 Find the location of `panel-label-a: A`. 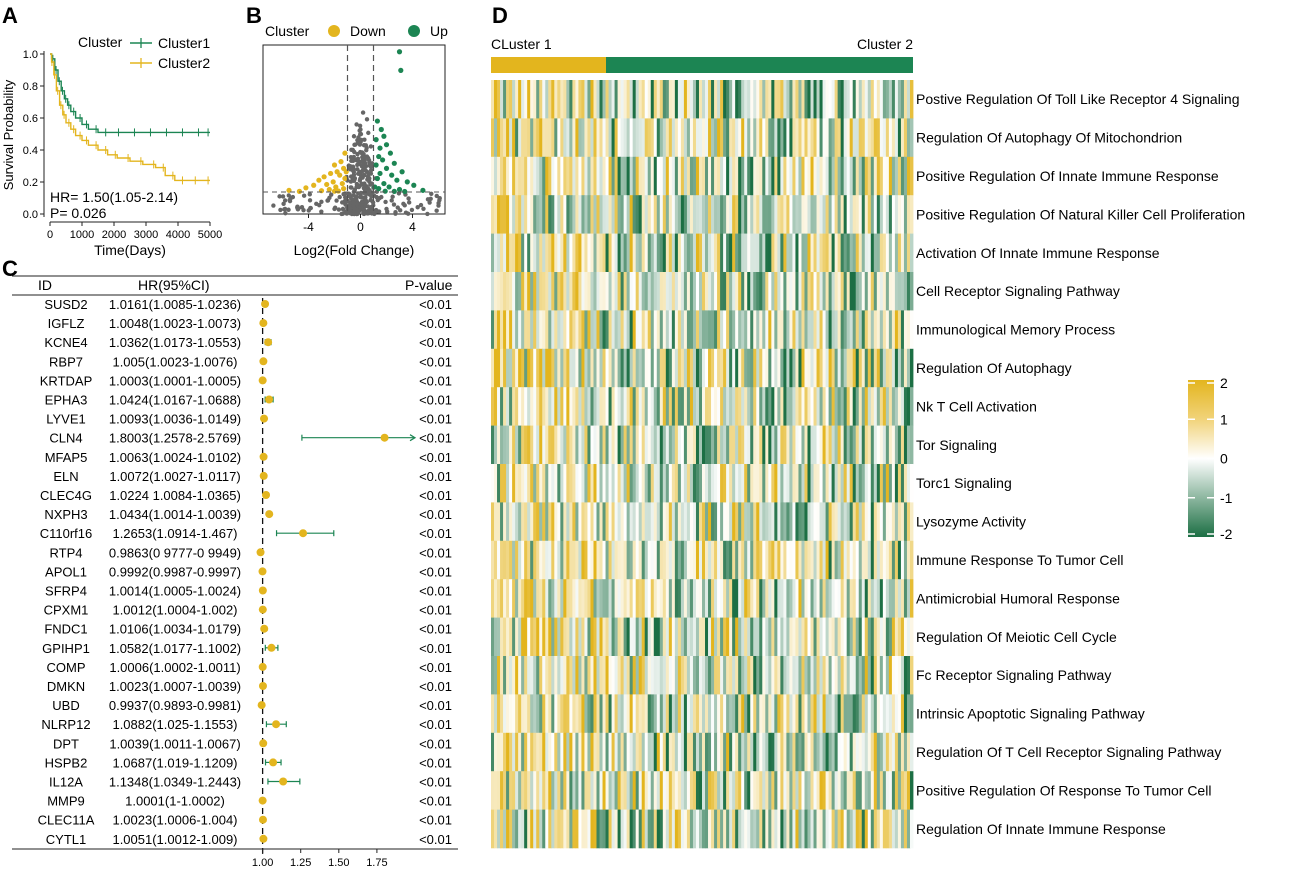

panel-label-a: A is located at coordinates (10, 15).